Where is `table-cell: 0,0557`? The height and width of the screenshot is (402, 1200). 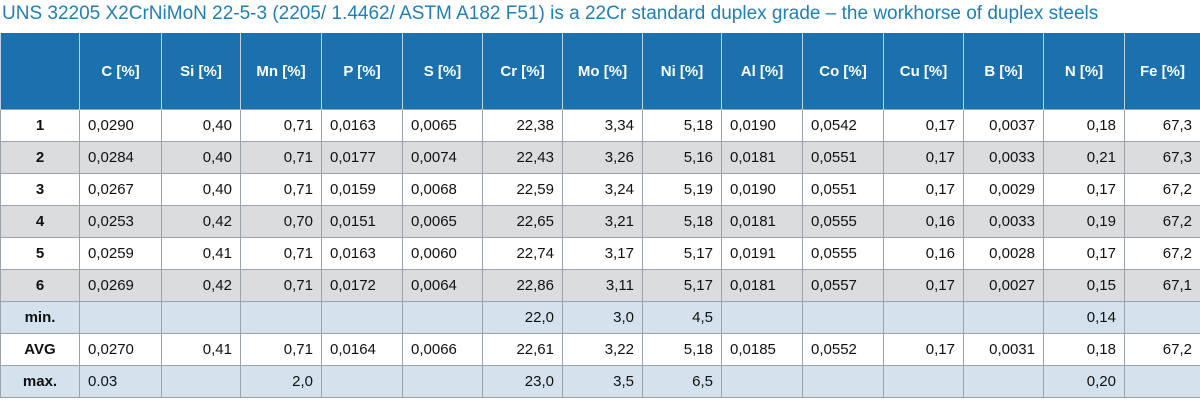
table-cell: 0,0557 is located at coordinates (843, 285).